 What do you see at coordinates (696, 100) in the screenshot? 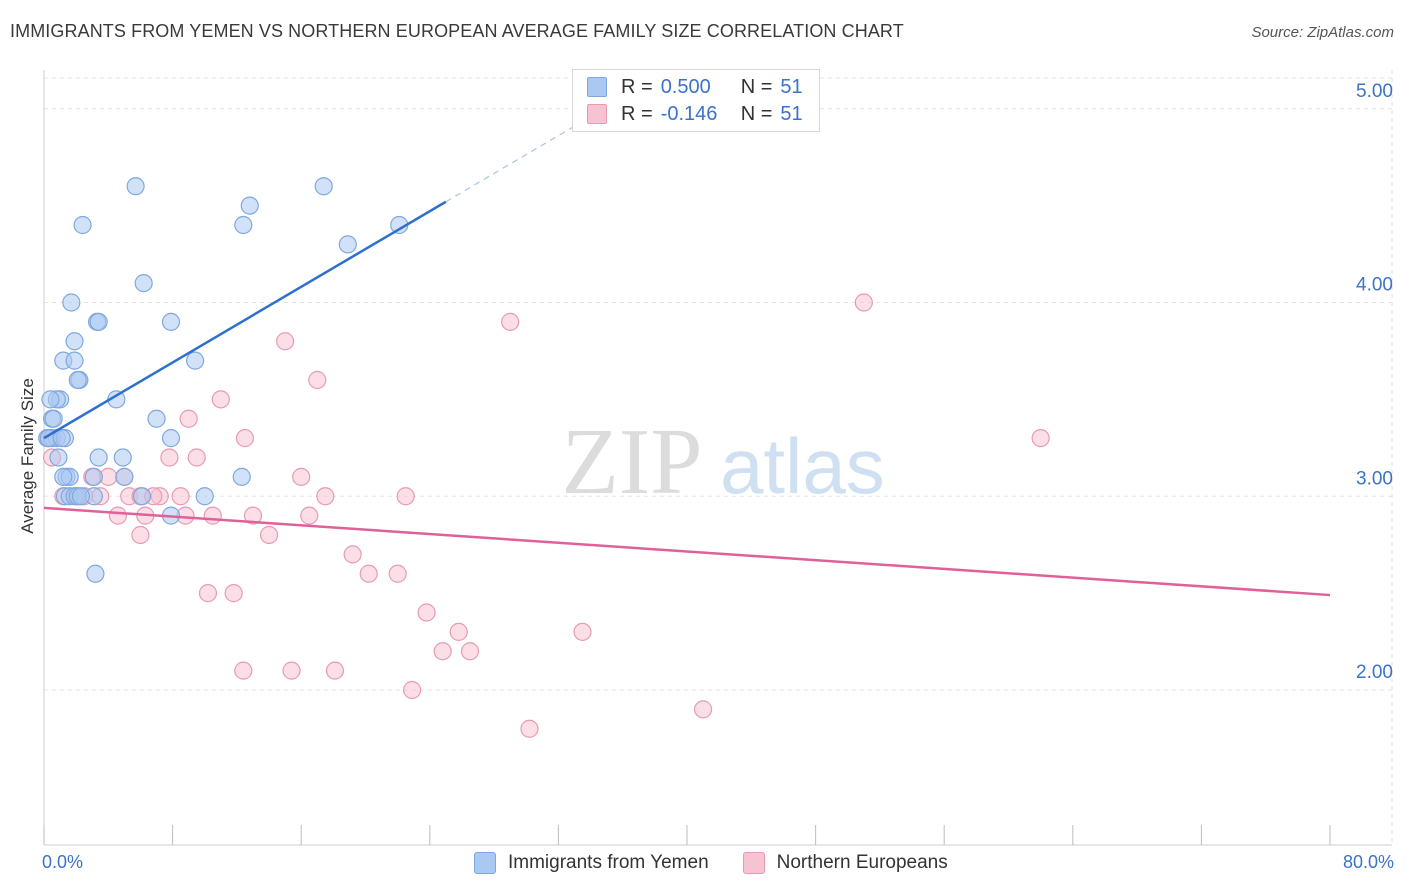
I see `correlation-legend: R = 0.500 N = 51 R = -0.146 N = 51` at bounding box center [696, 100].